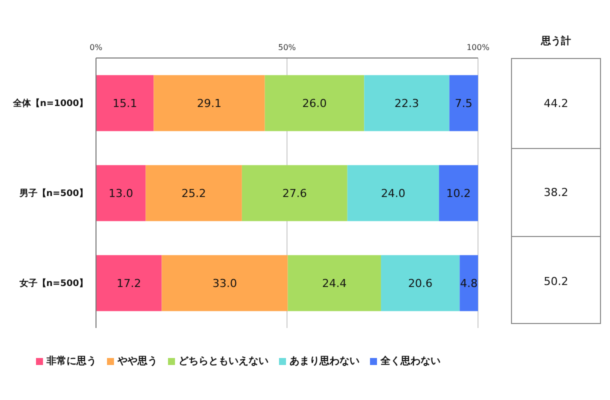  I want to click on data-label: 20.6, so click(420, 283).